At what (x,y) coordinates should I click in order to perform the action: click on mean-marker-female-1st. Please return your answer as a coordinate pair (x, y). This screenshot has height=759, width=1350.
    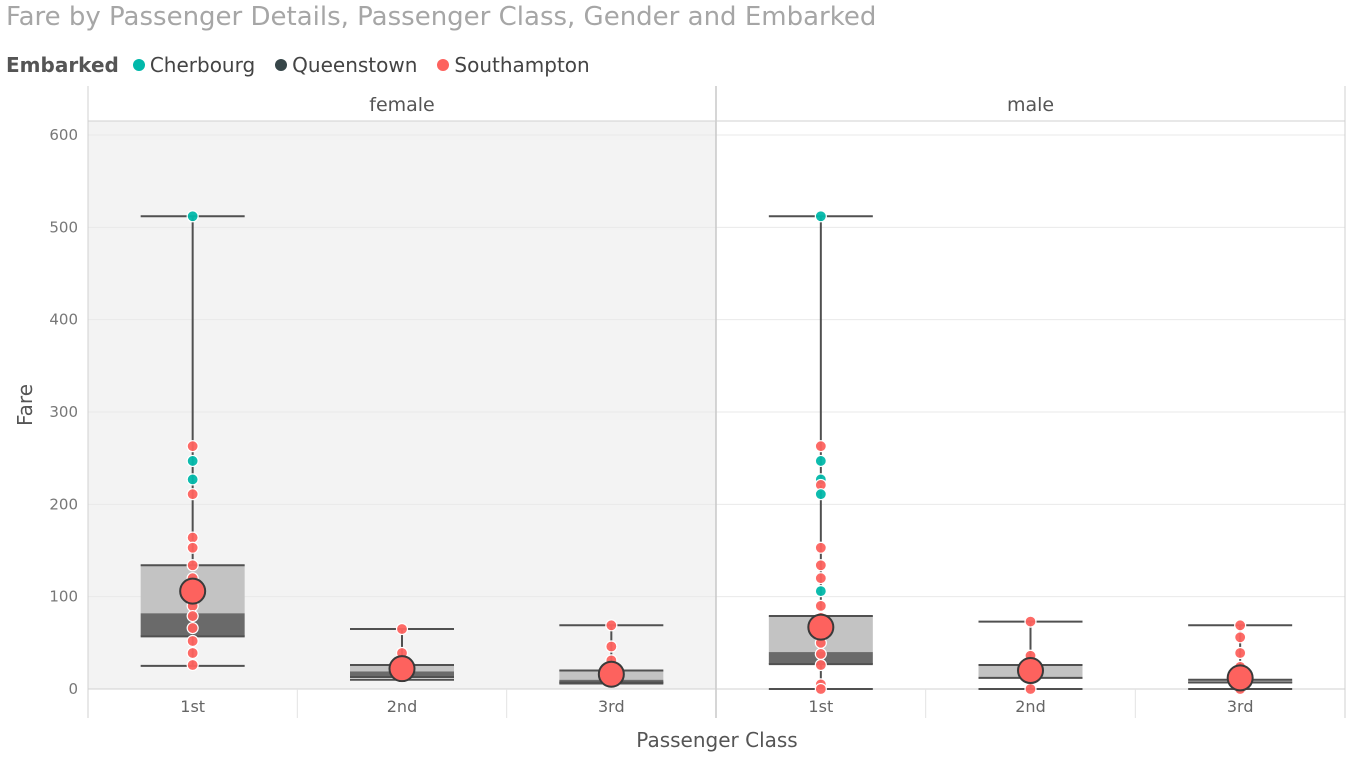
    Looking at the image, I should click on (193, 591).